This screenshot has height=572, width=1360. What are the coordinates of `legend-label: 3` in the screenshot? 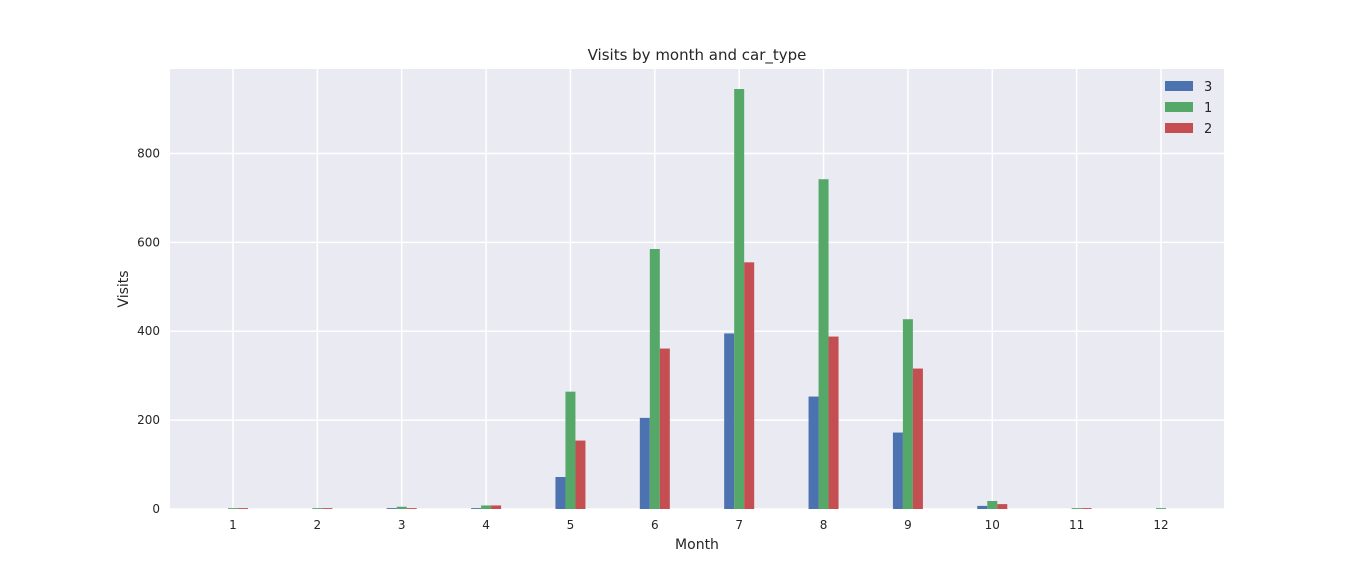 It's located at (1208, 87).